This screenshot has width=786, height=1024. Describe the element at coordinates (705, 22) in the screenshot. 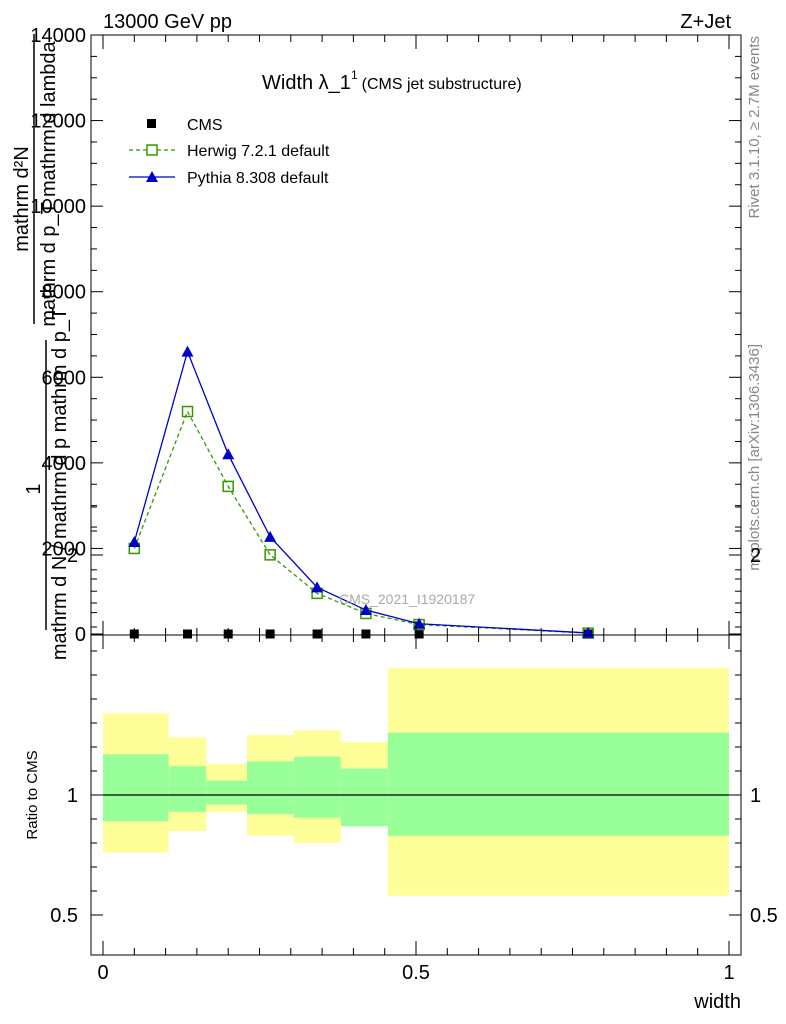

I see `process-label: Z+Jet` at that location.